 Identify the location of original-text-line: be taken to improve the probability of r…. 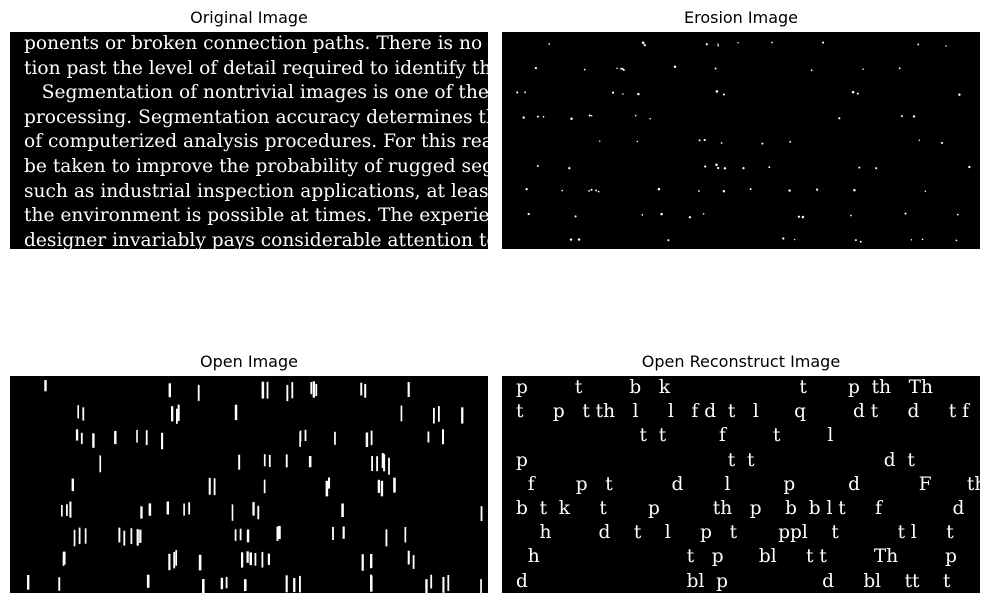
(256, 166).